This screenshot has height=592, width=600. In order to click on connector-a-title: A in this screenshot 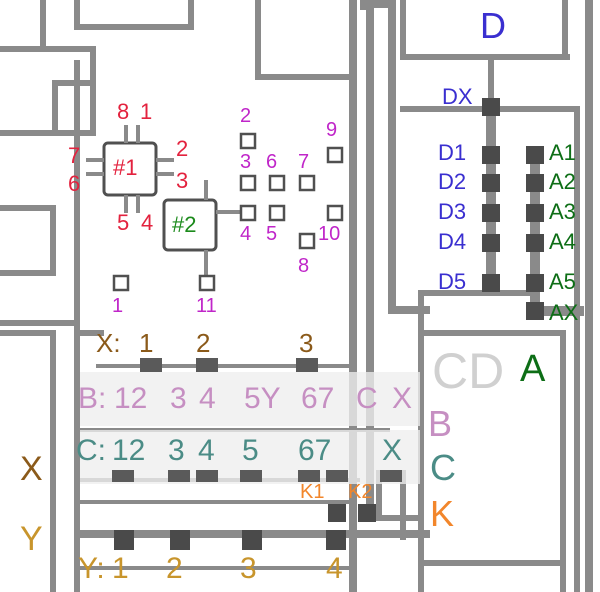, I will do `click(533, 369)`.